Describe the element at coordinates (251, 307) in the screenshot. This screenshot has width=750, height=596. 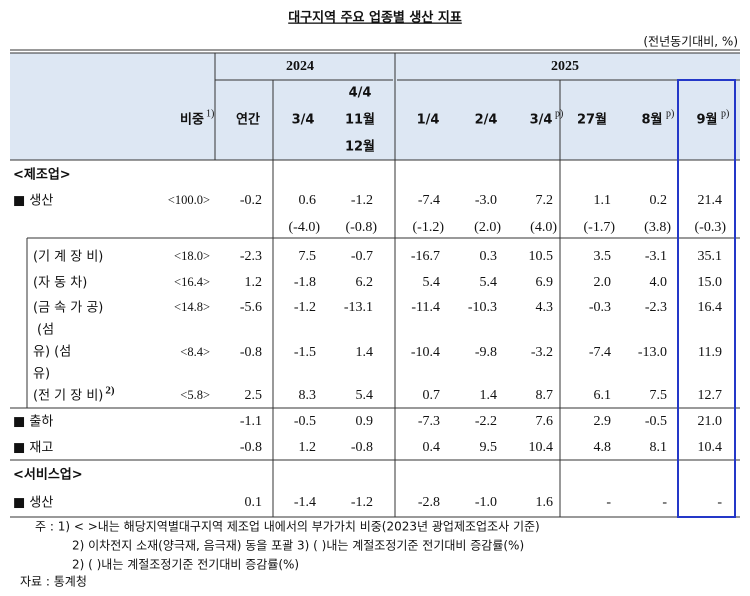
I see `cell: -5.6` at that location.